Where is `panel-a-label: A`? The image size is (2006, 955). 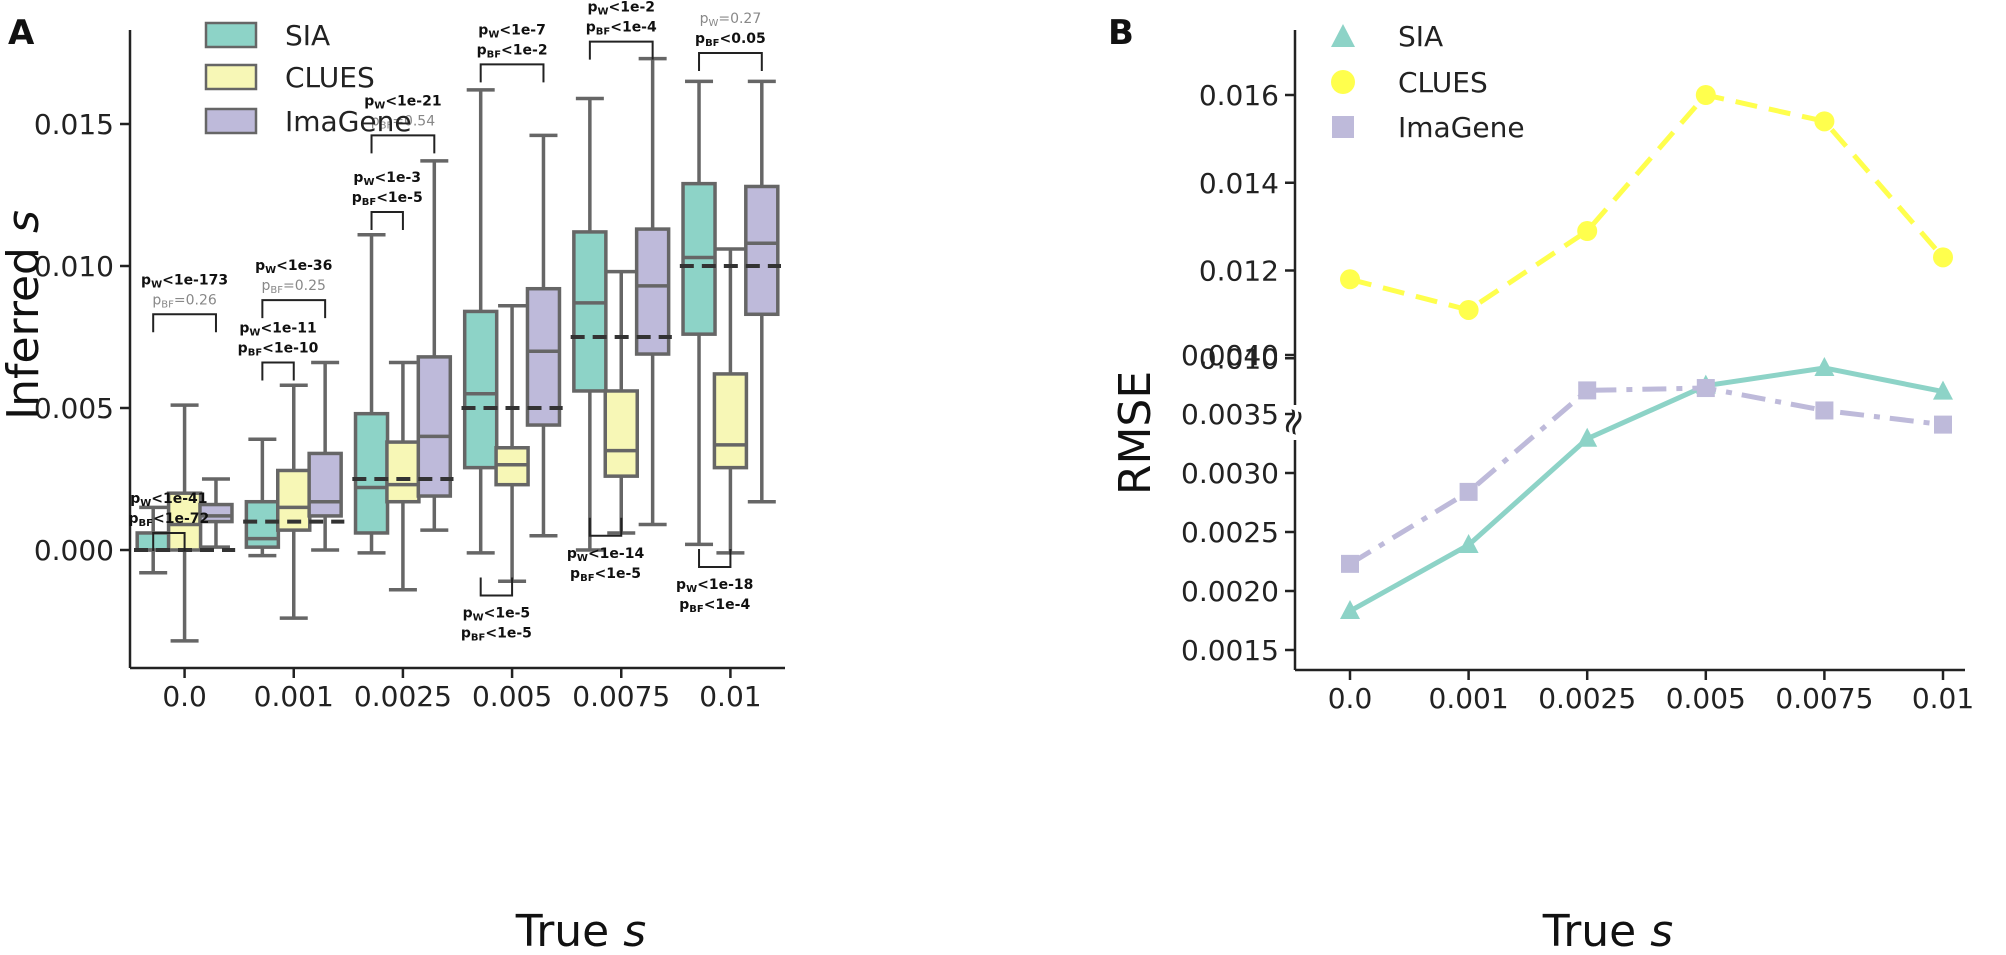 panel-a-label: A is located at coordinates (21, 33).